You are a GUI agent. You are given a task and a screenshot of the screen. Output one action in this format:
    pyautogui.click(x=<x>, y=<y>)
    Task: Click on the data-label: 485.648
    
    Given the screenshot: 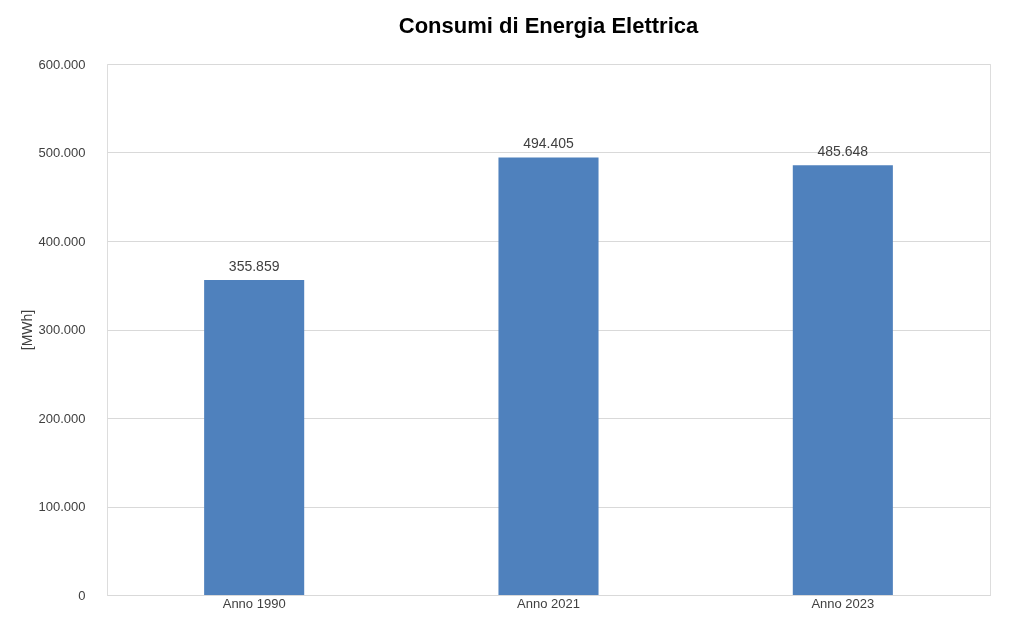 What is the action you would take?
    pyautogui.click(x=843, y=151)
    